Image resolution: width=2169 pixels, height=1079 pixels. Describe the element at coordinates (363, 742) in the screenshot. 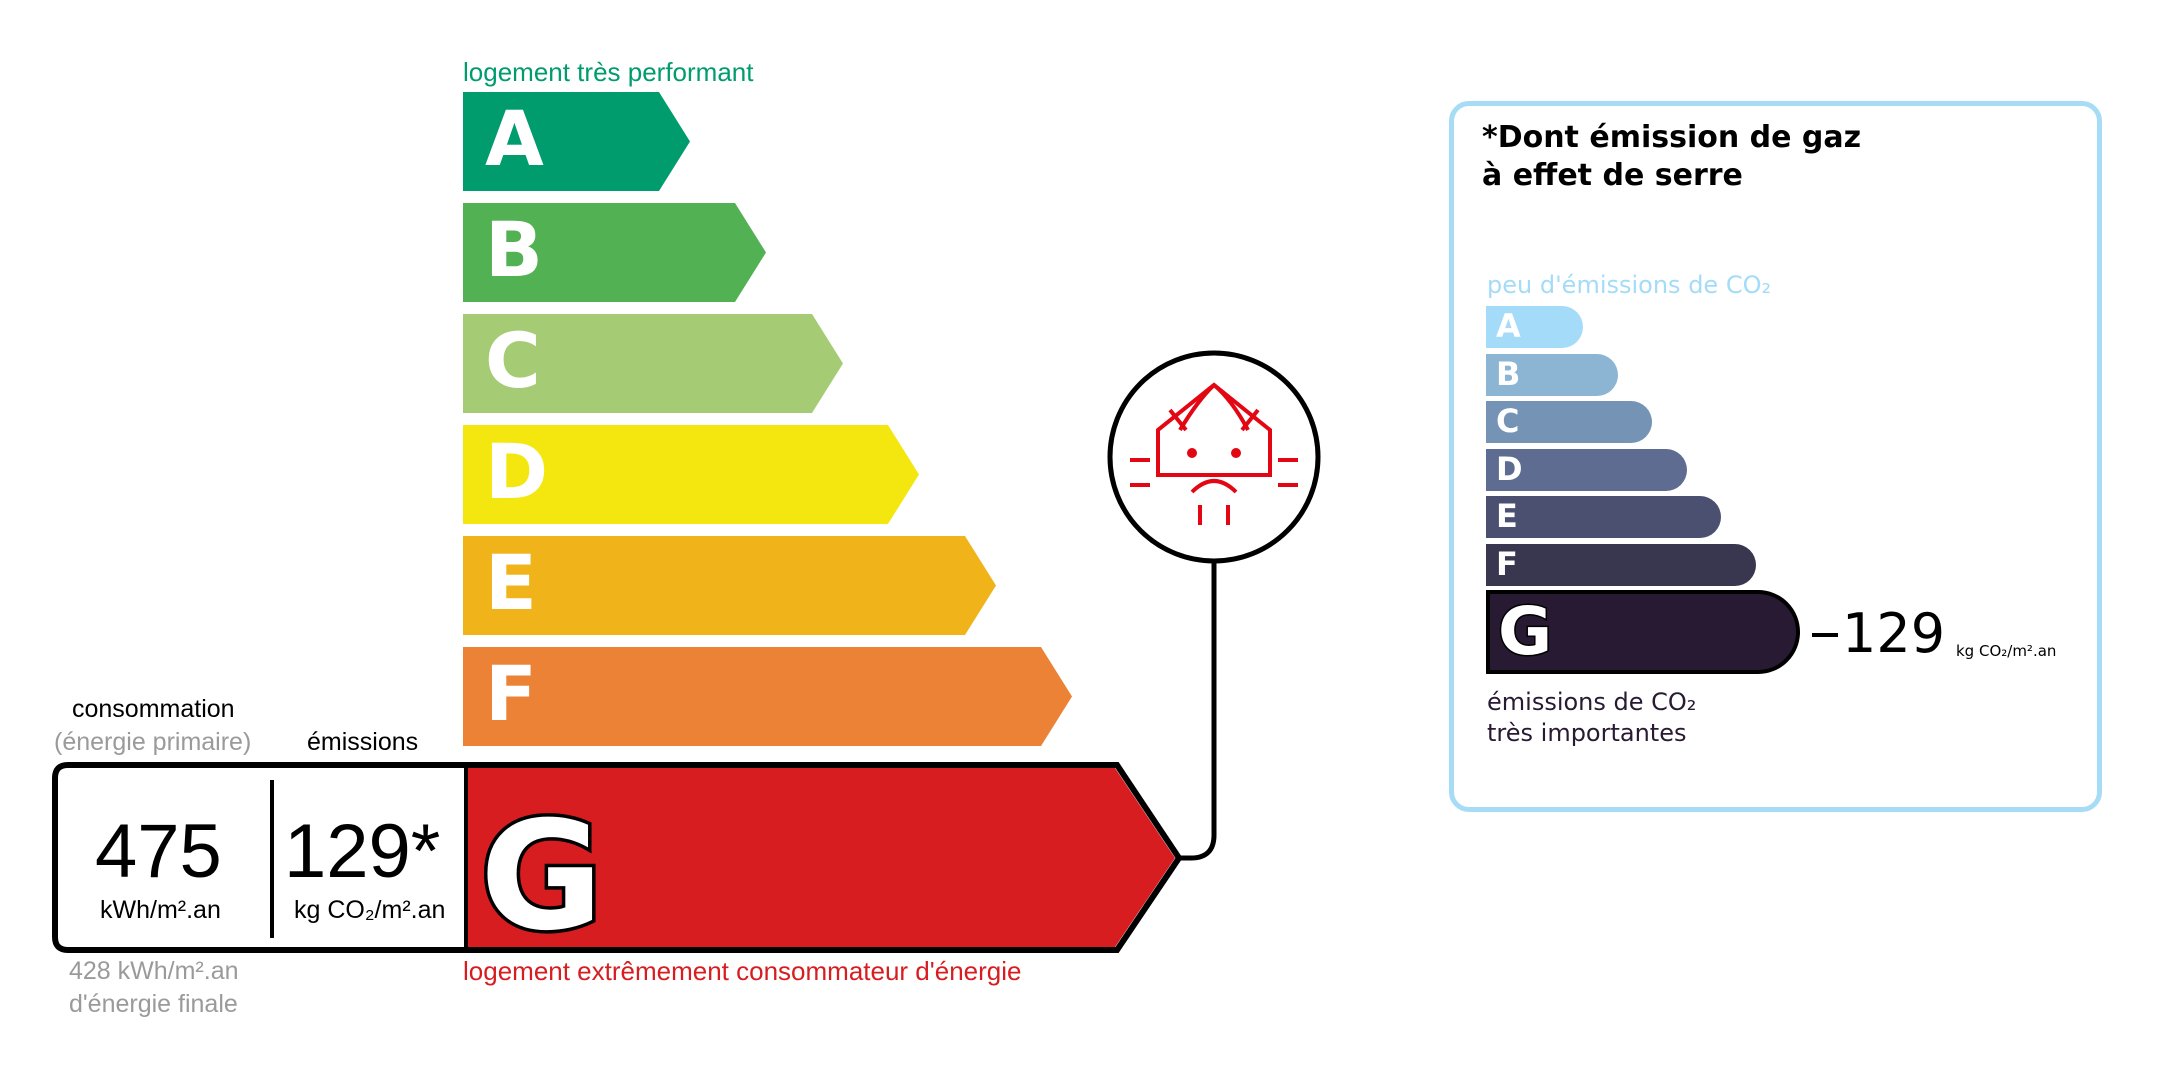

I see `emissions-label: émissions` at that location.